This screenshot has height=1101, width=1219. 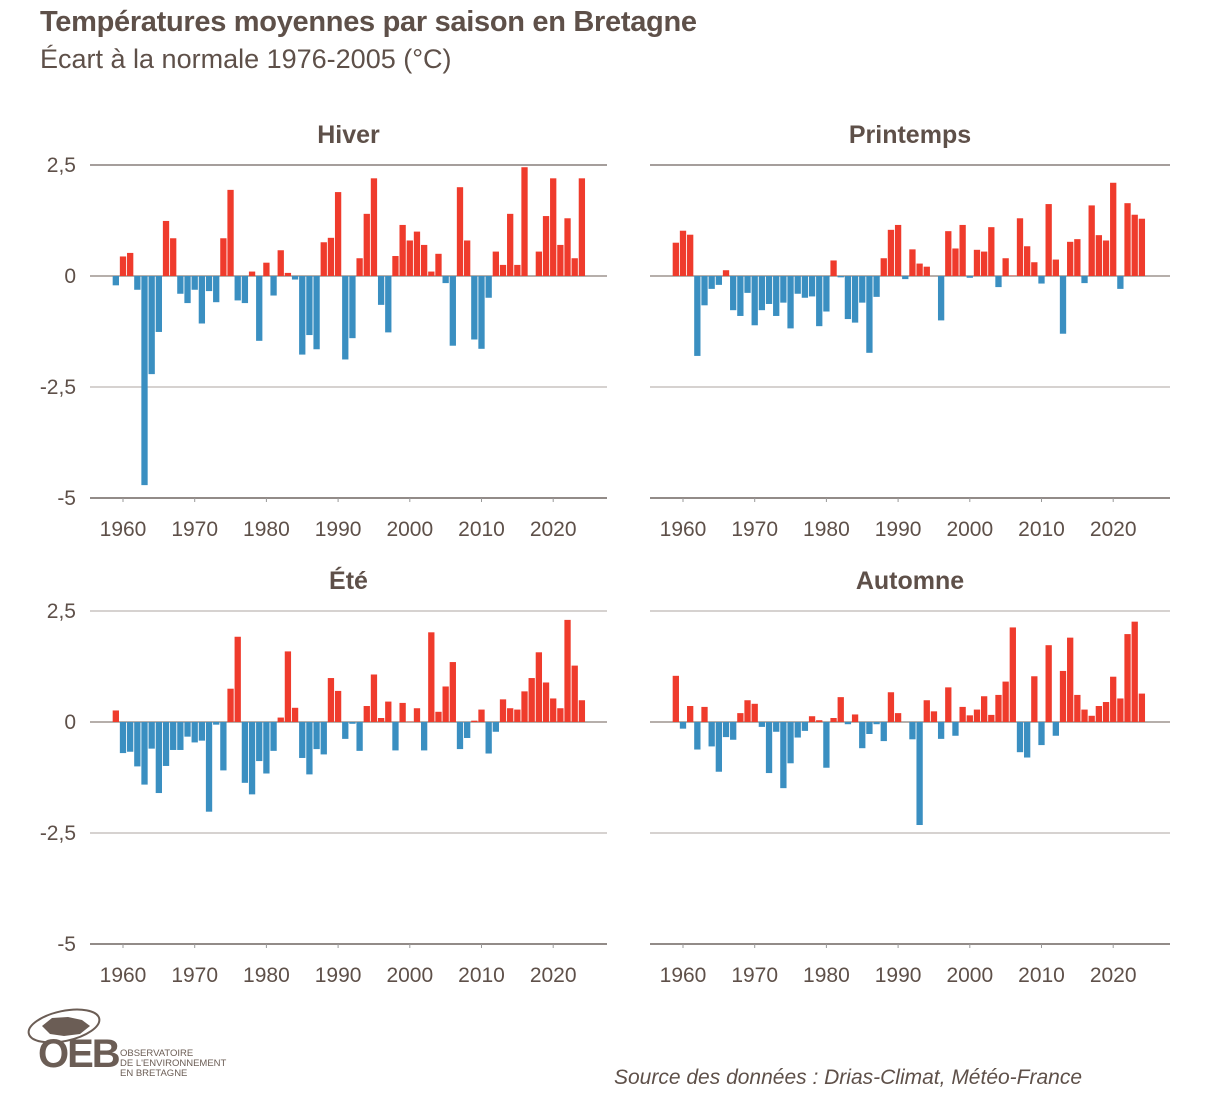 What do you see at coordinates (409, 258) in the screenshot?
I see `bar-2000` at bounding box center [409, 258].